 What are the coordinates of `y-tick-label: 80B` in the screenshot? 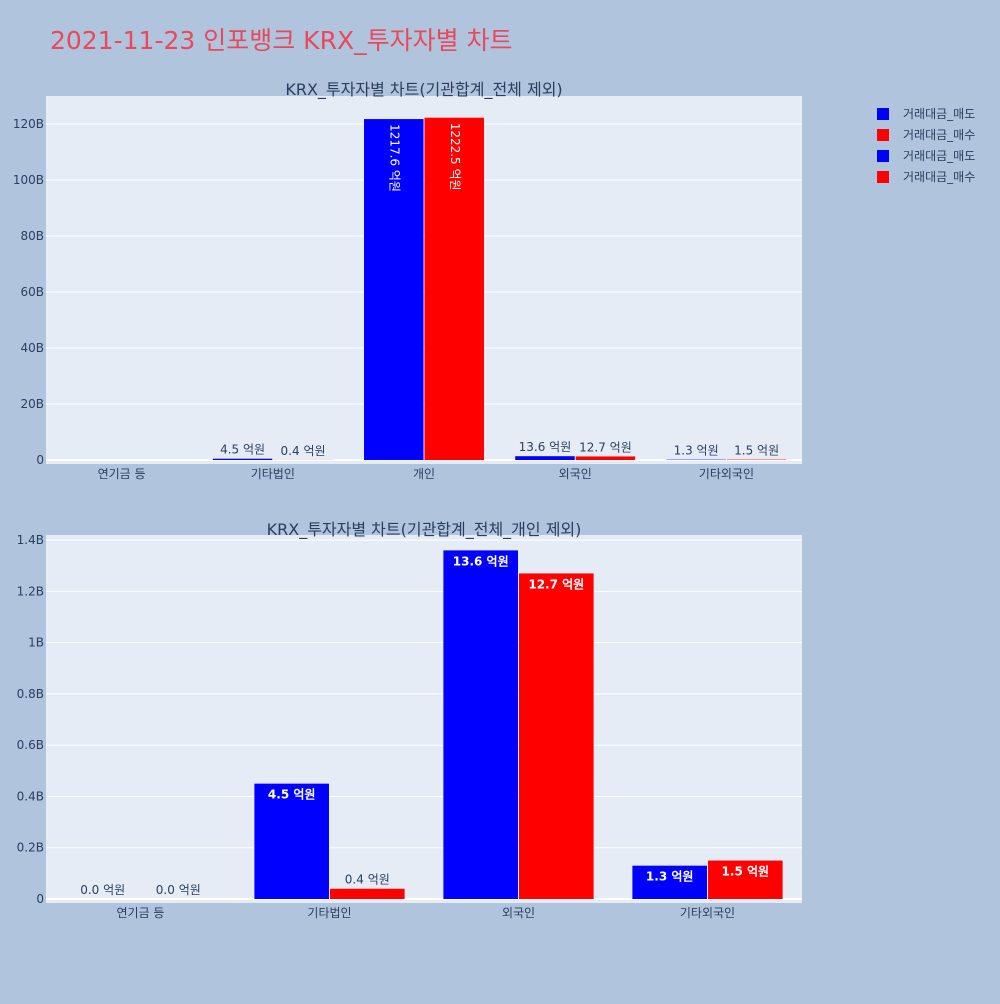 It's located at (32, 236).